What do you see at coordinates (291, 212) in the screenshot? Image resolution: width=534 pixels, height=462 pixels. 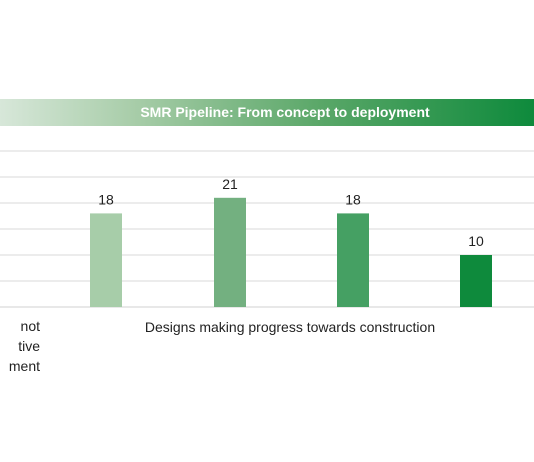 I see `data-labels: 18 21 18 10` at bounding box center [291, 212].